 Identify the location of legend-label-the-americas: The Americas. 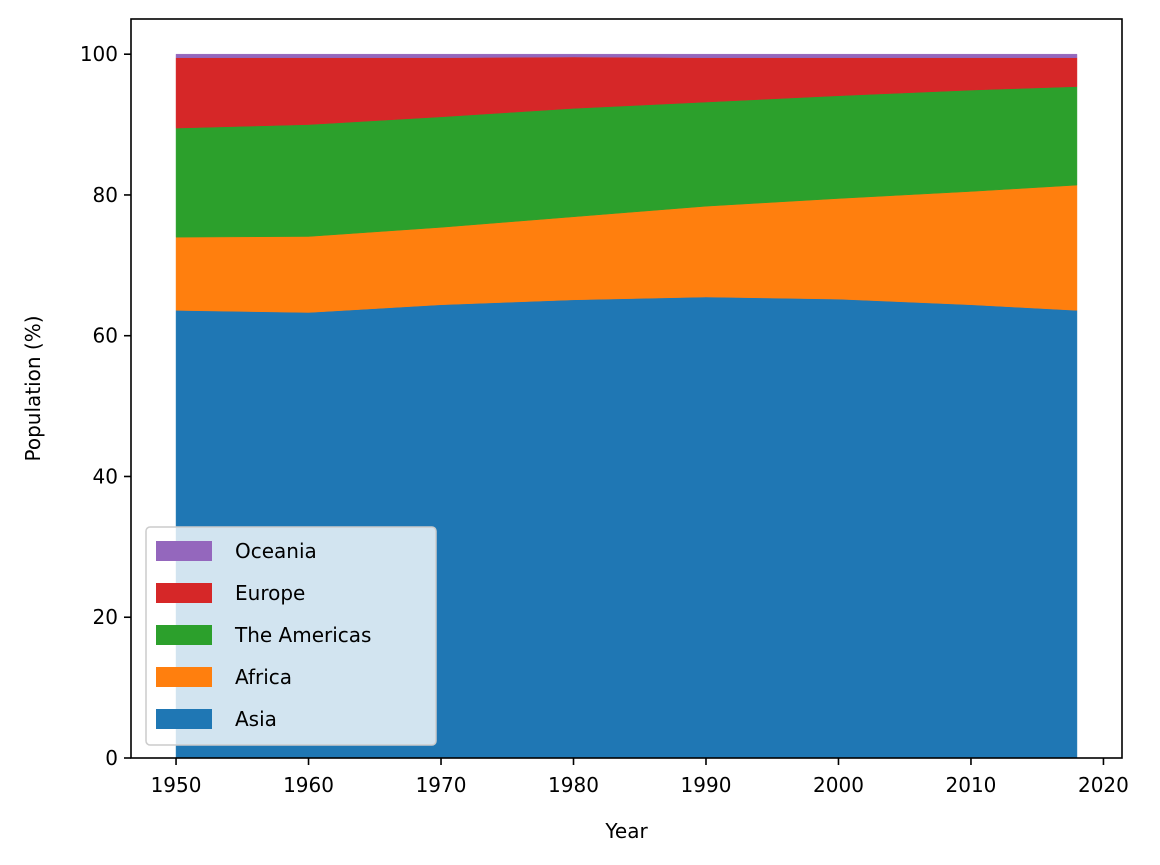
(302, 635).